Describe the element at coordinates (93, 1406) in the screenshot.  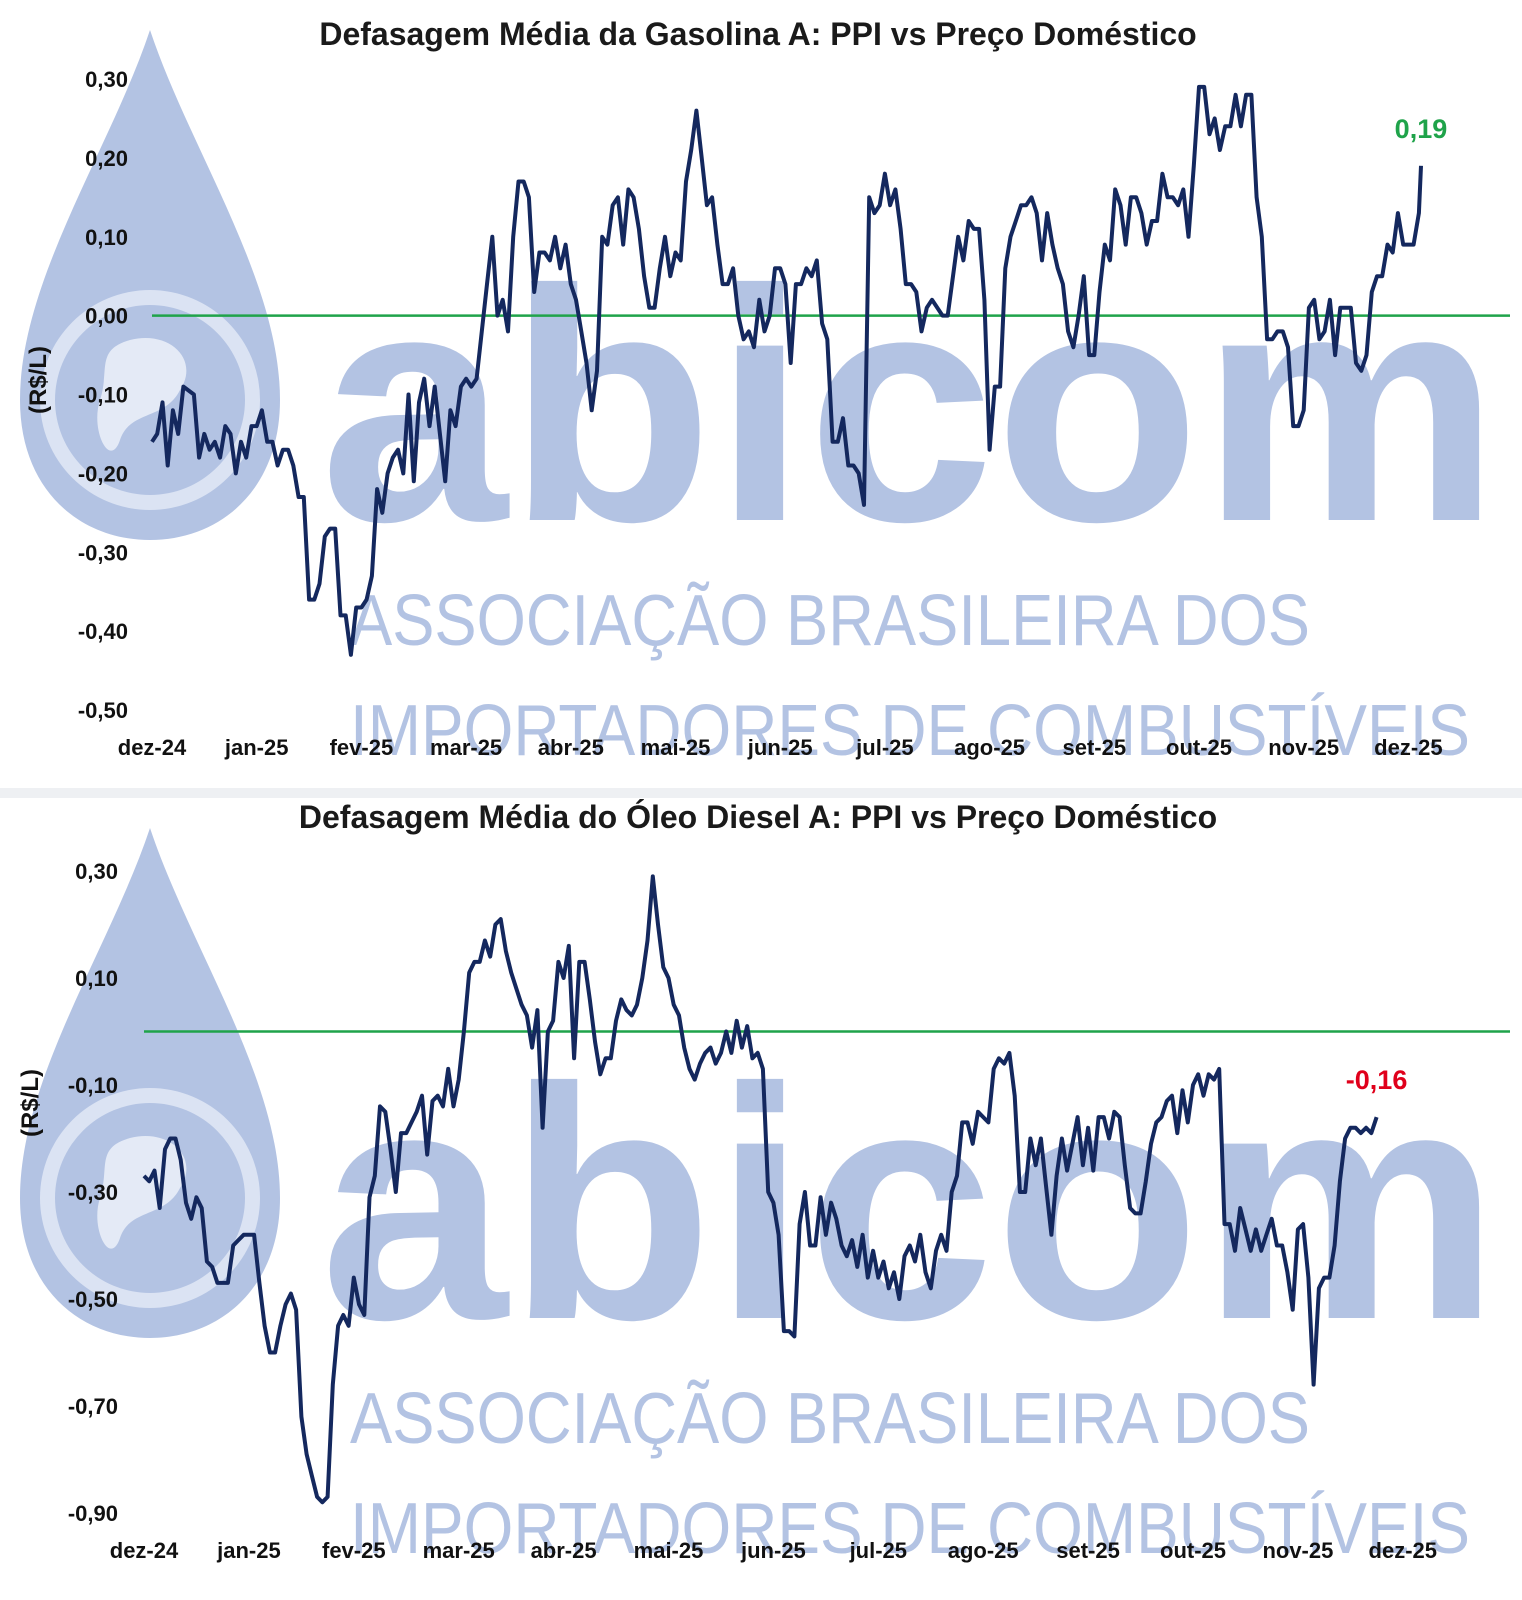
I see `y-tick-label: -0,70` at that location.